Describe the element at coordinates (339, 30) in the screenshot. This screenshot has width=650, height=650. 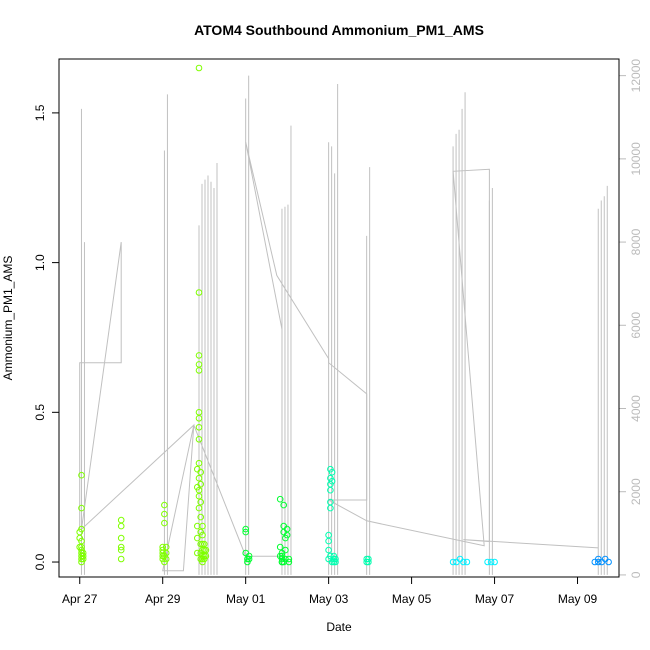
I see `chart-title: ATOM4 Southbound Ammonium_PM1_AMS` at that location.